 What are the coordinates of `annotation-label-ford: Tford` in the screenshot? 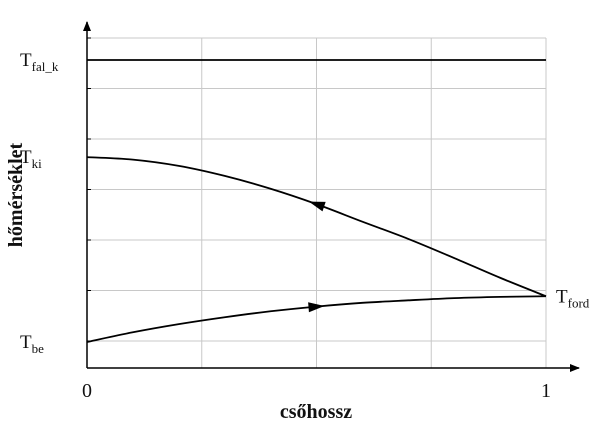 It's located at (573, 298).